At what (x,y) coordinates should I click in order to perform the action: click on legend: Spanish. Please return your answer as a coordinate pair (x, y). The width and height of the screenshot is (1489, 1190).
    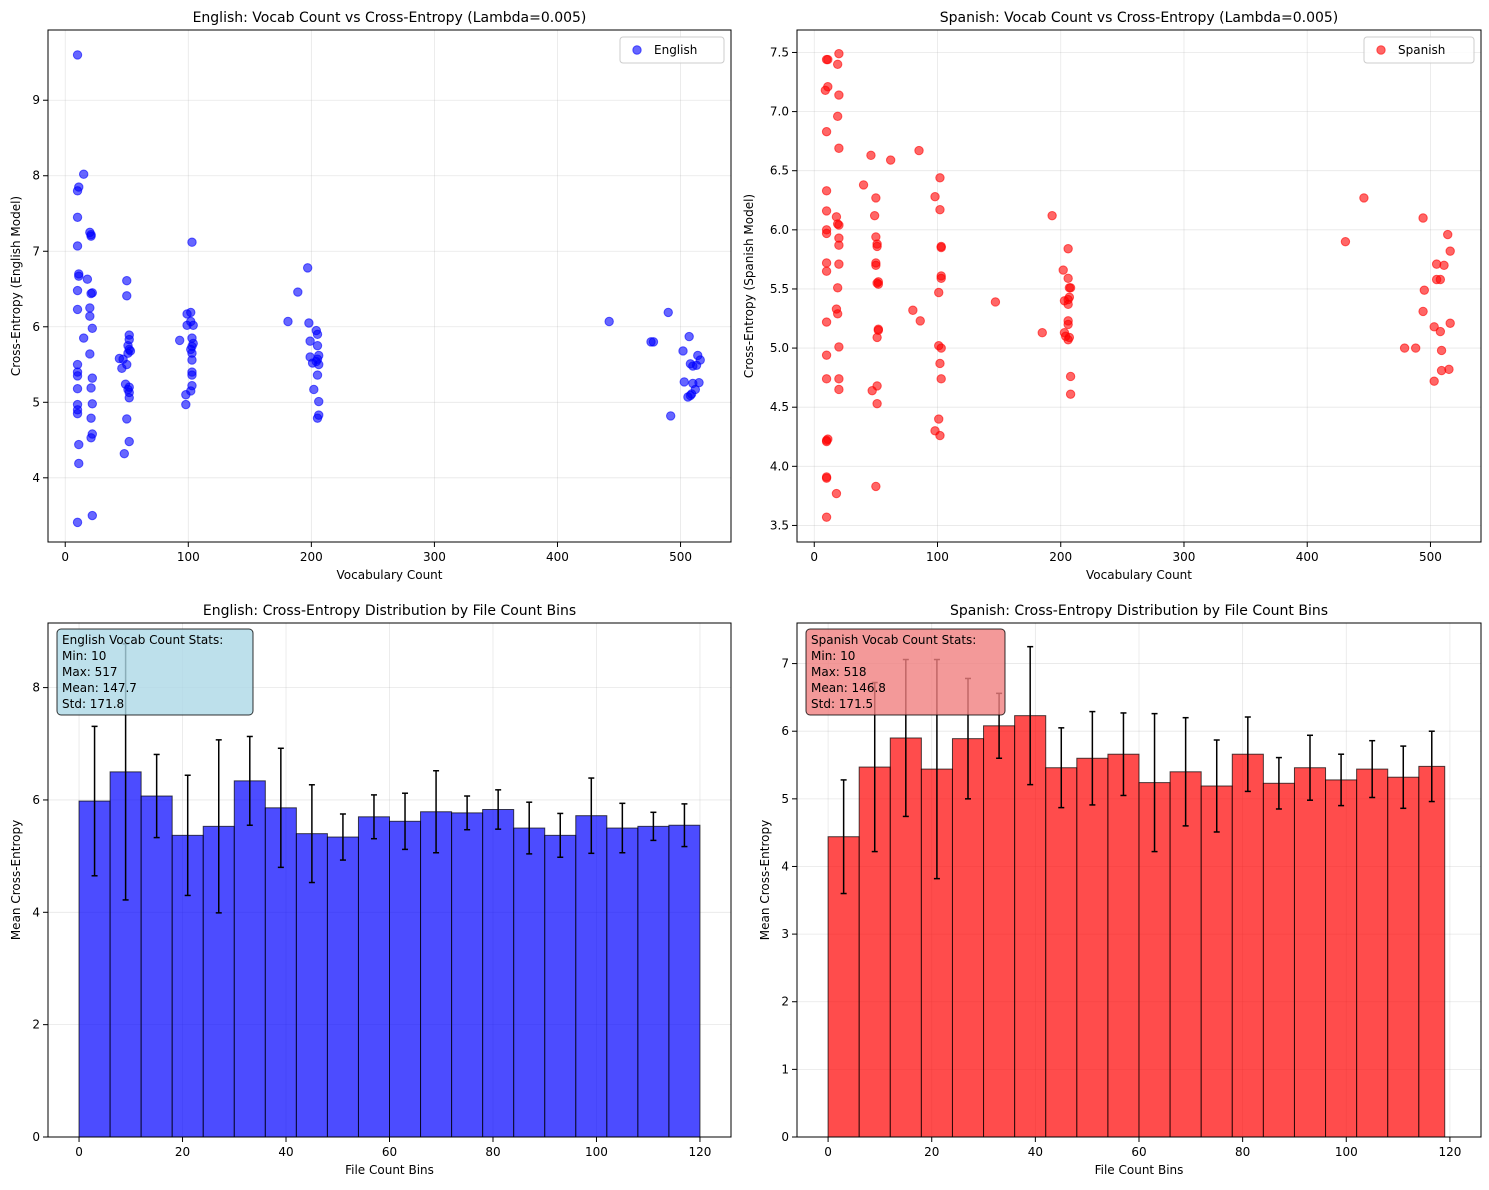
    Looking at the image, I should click on (1419, 50).